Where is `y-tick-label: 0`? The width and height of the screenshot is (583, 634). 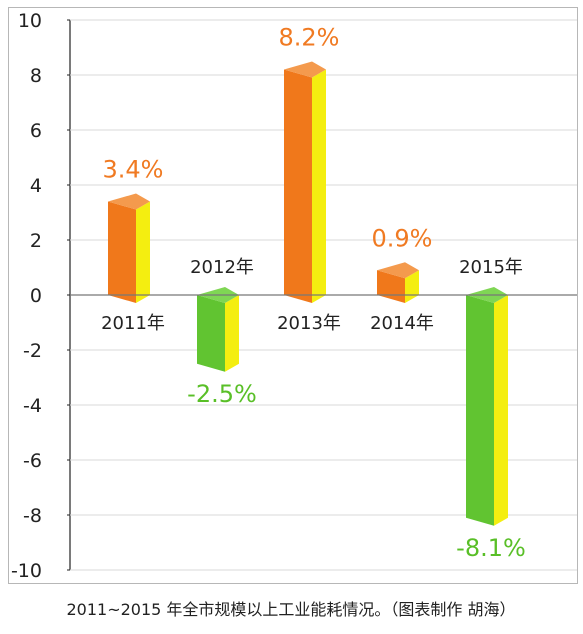 y-tick-label: 0 is located at coordinates (36, 296).